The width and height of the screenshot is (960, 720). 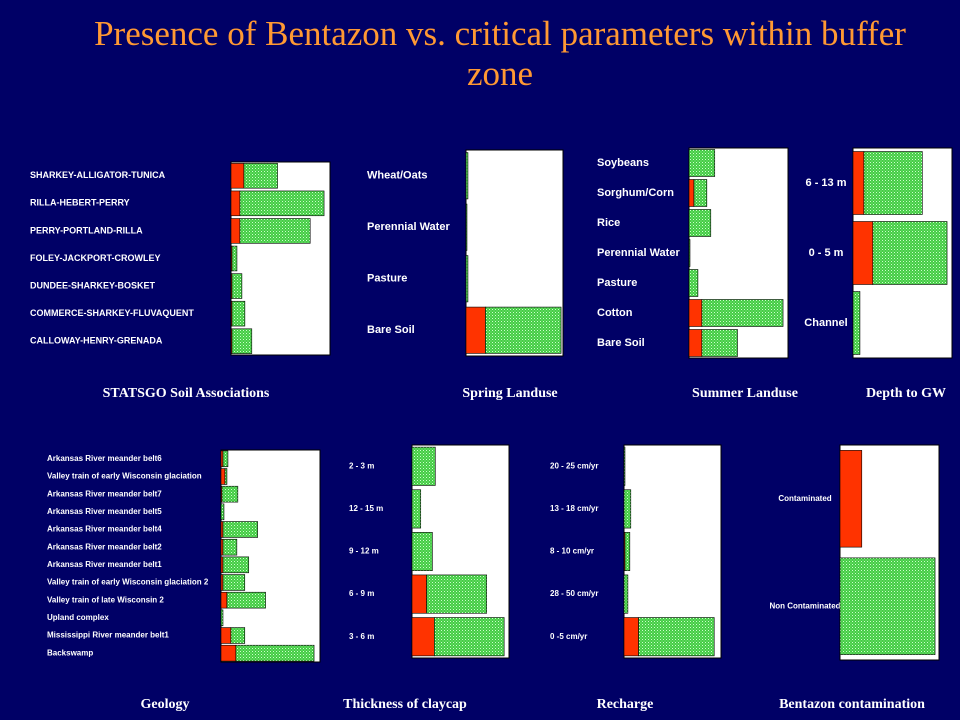 I want to click on category-label: 0 - 5 m, so click(x=826, y=253).